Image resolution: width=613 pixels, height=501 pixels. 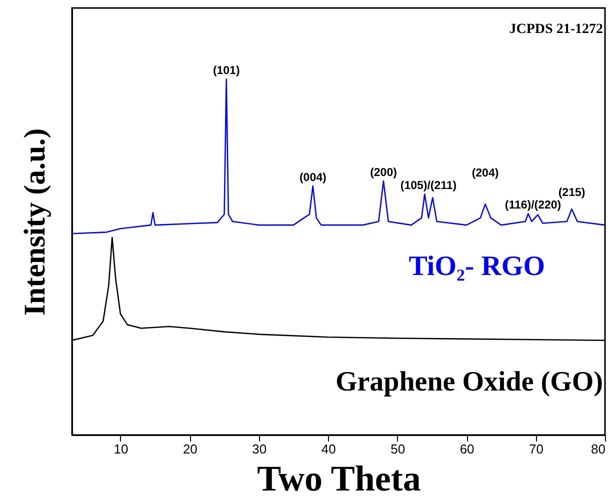 What do you see at coordinates (259, 449) in the screenshot?
I see `x-tick-label: 30` at bounding box center [259, 449].